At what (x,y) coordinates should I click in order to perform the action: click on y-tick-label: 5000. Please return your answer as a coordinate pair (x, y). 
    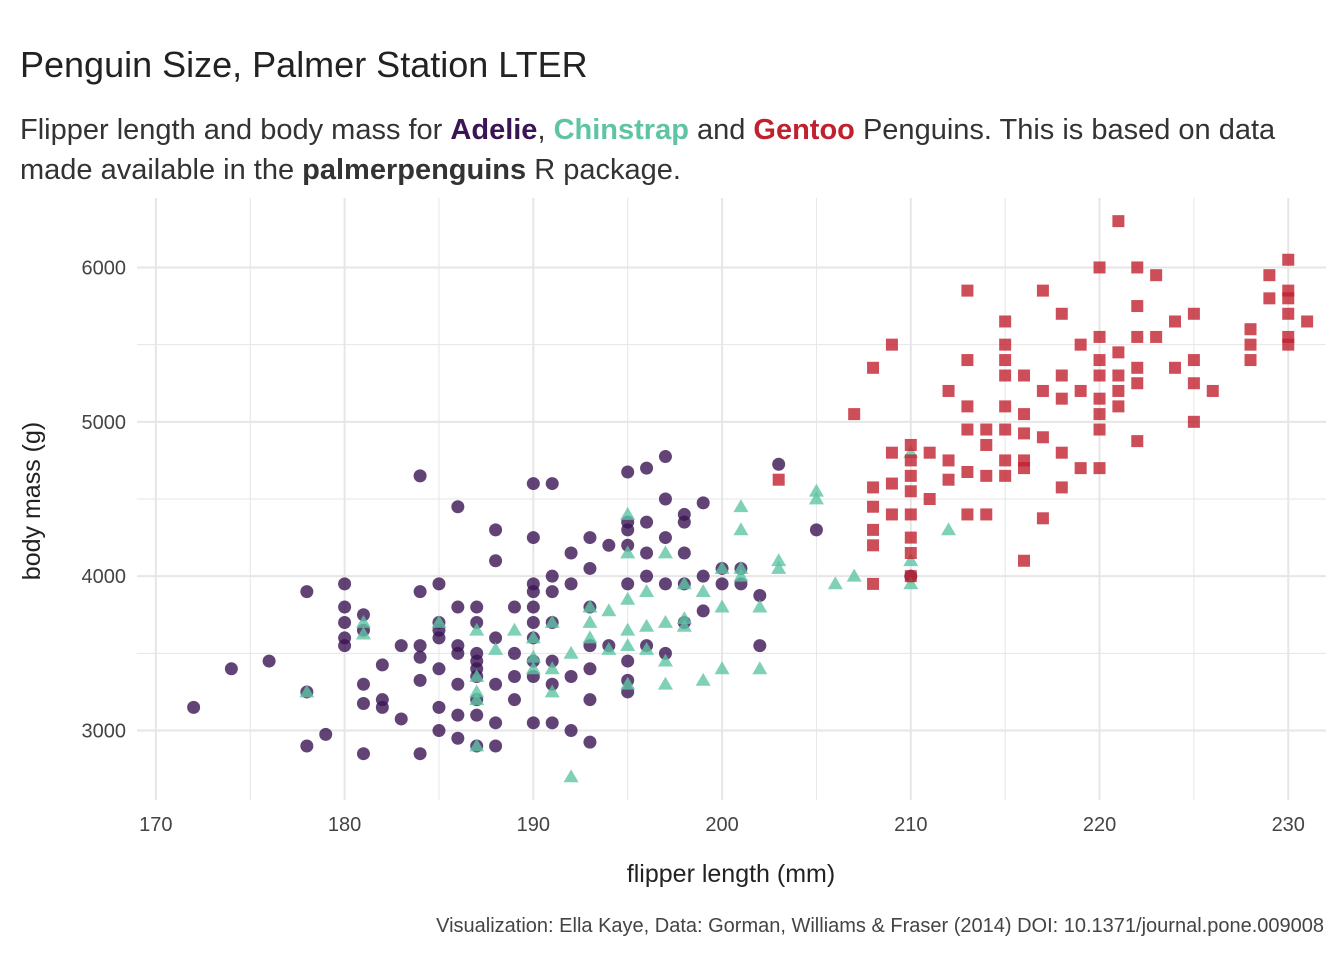
    Looking at the image, I should click on (104, 423).